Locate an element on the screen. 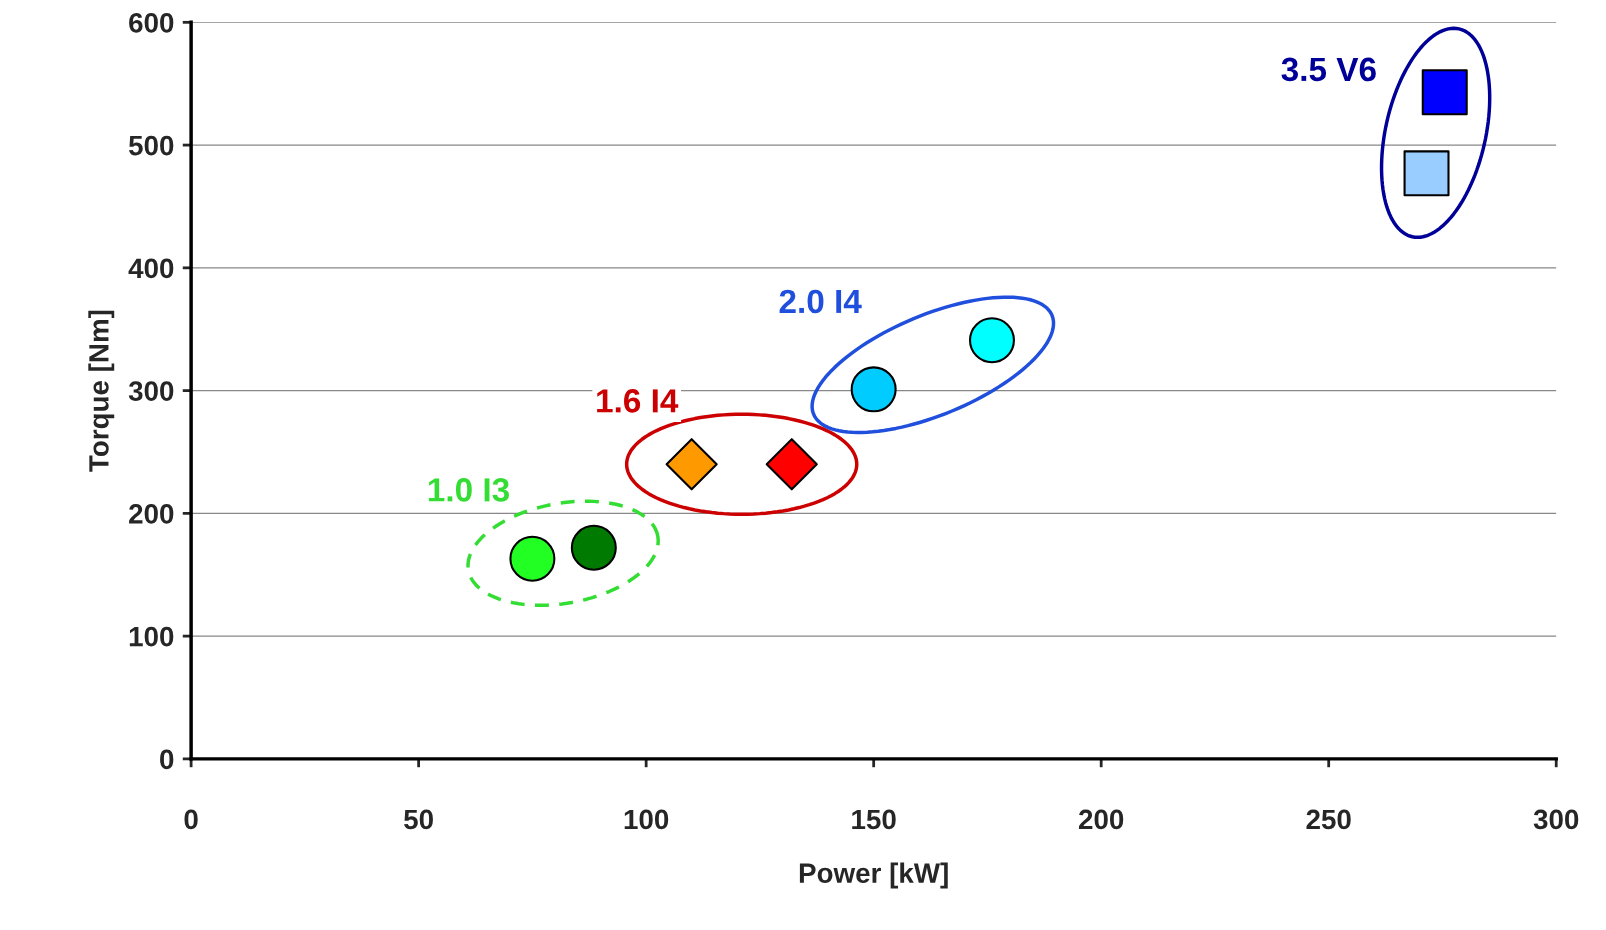  y-tick-label: 200 is located at coordinates (151, 514).